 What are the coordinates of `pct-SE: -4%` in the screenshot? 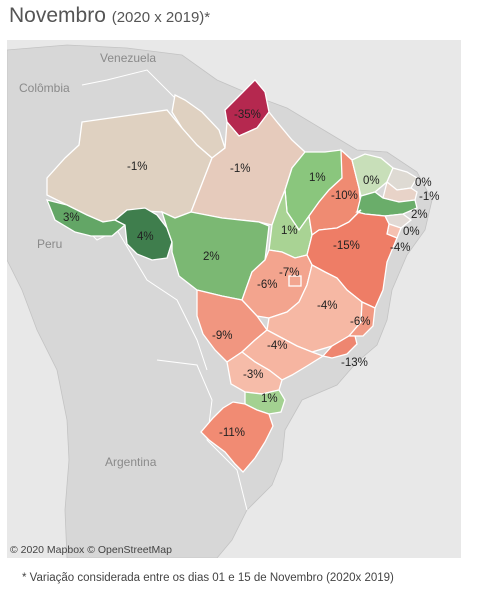 It's located at (400, 248).